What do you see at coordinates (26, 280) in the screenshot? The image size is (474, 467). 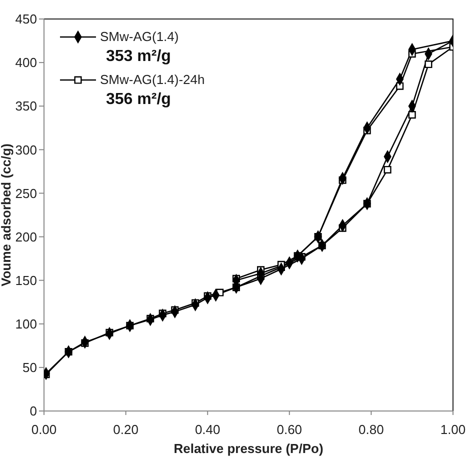 I see `y-tick-label: 150` at bounding box center [26, 280].